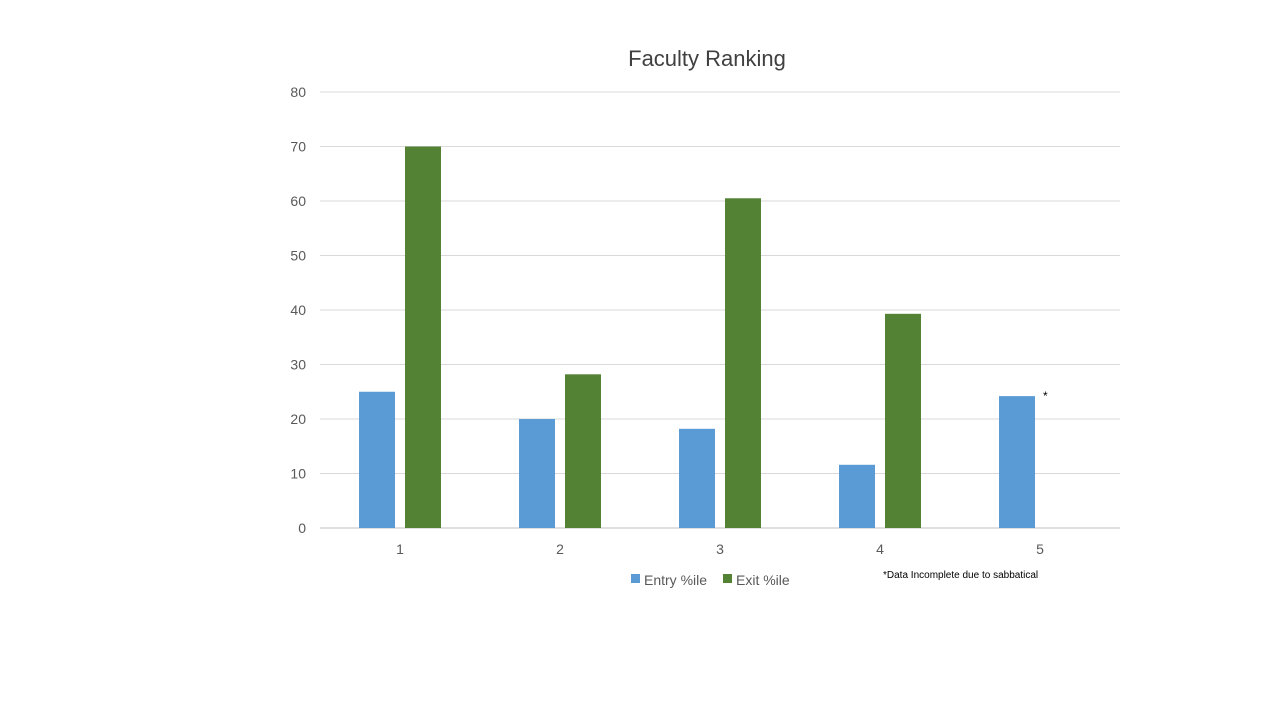  I want to click on y-tick-label: 70, so click(298, 147).